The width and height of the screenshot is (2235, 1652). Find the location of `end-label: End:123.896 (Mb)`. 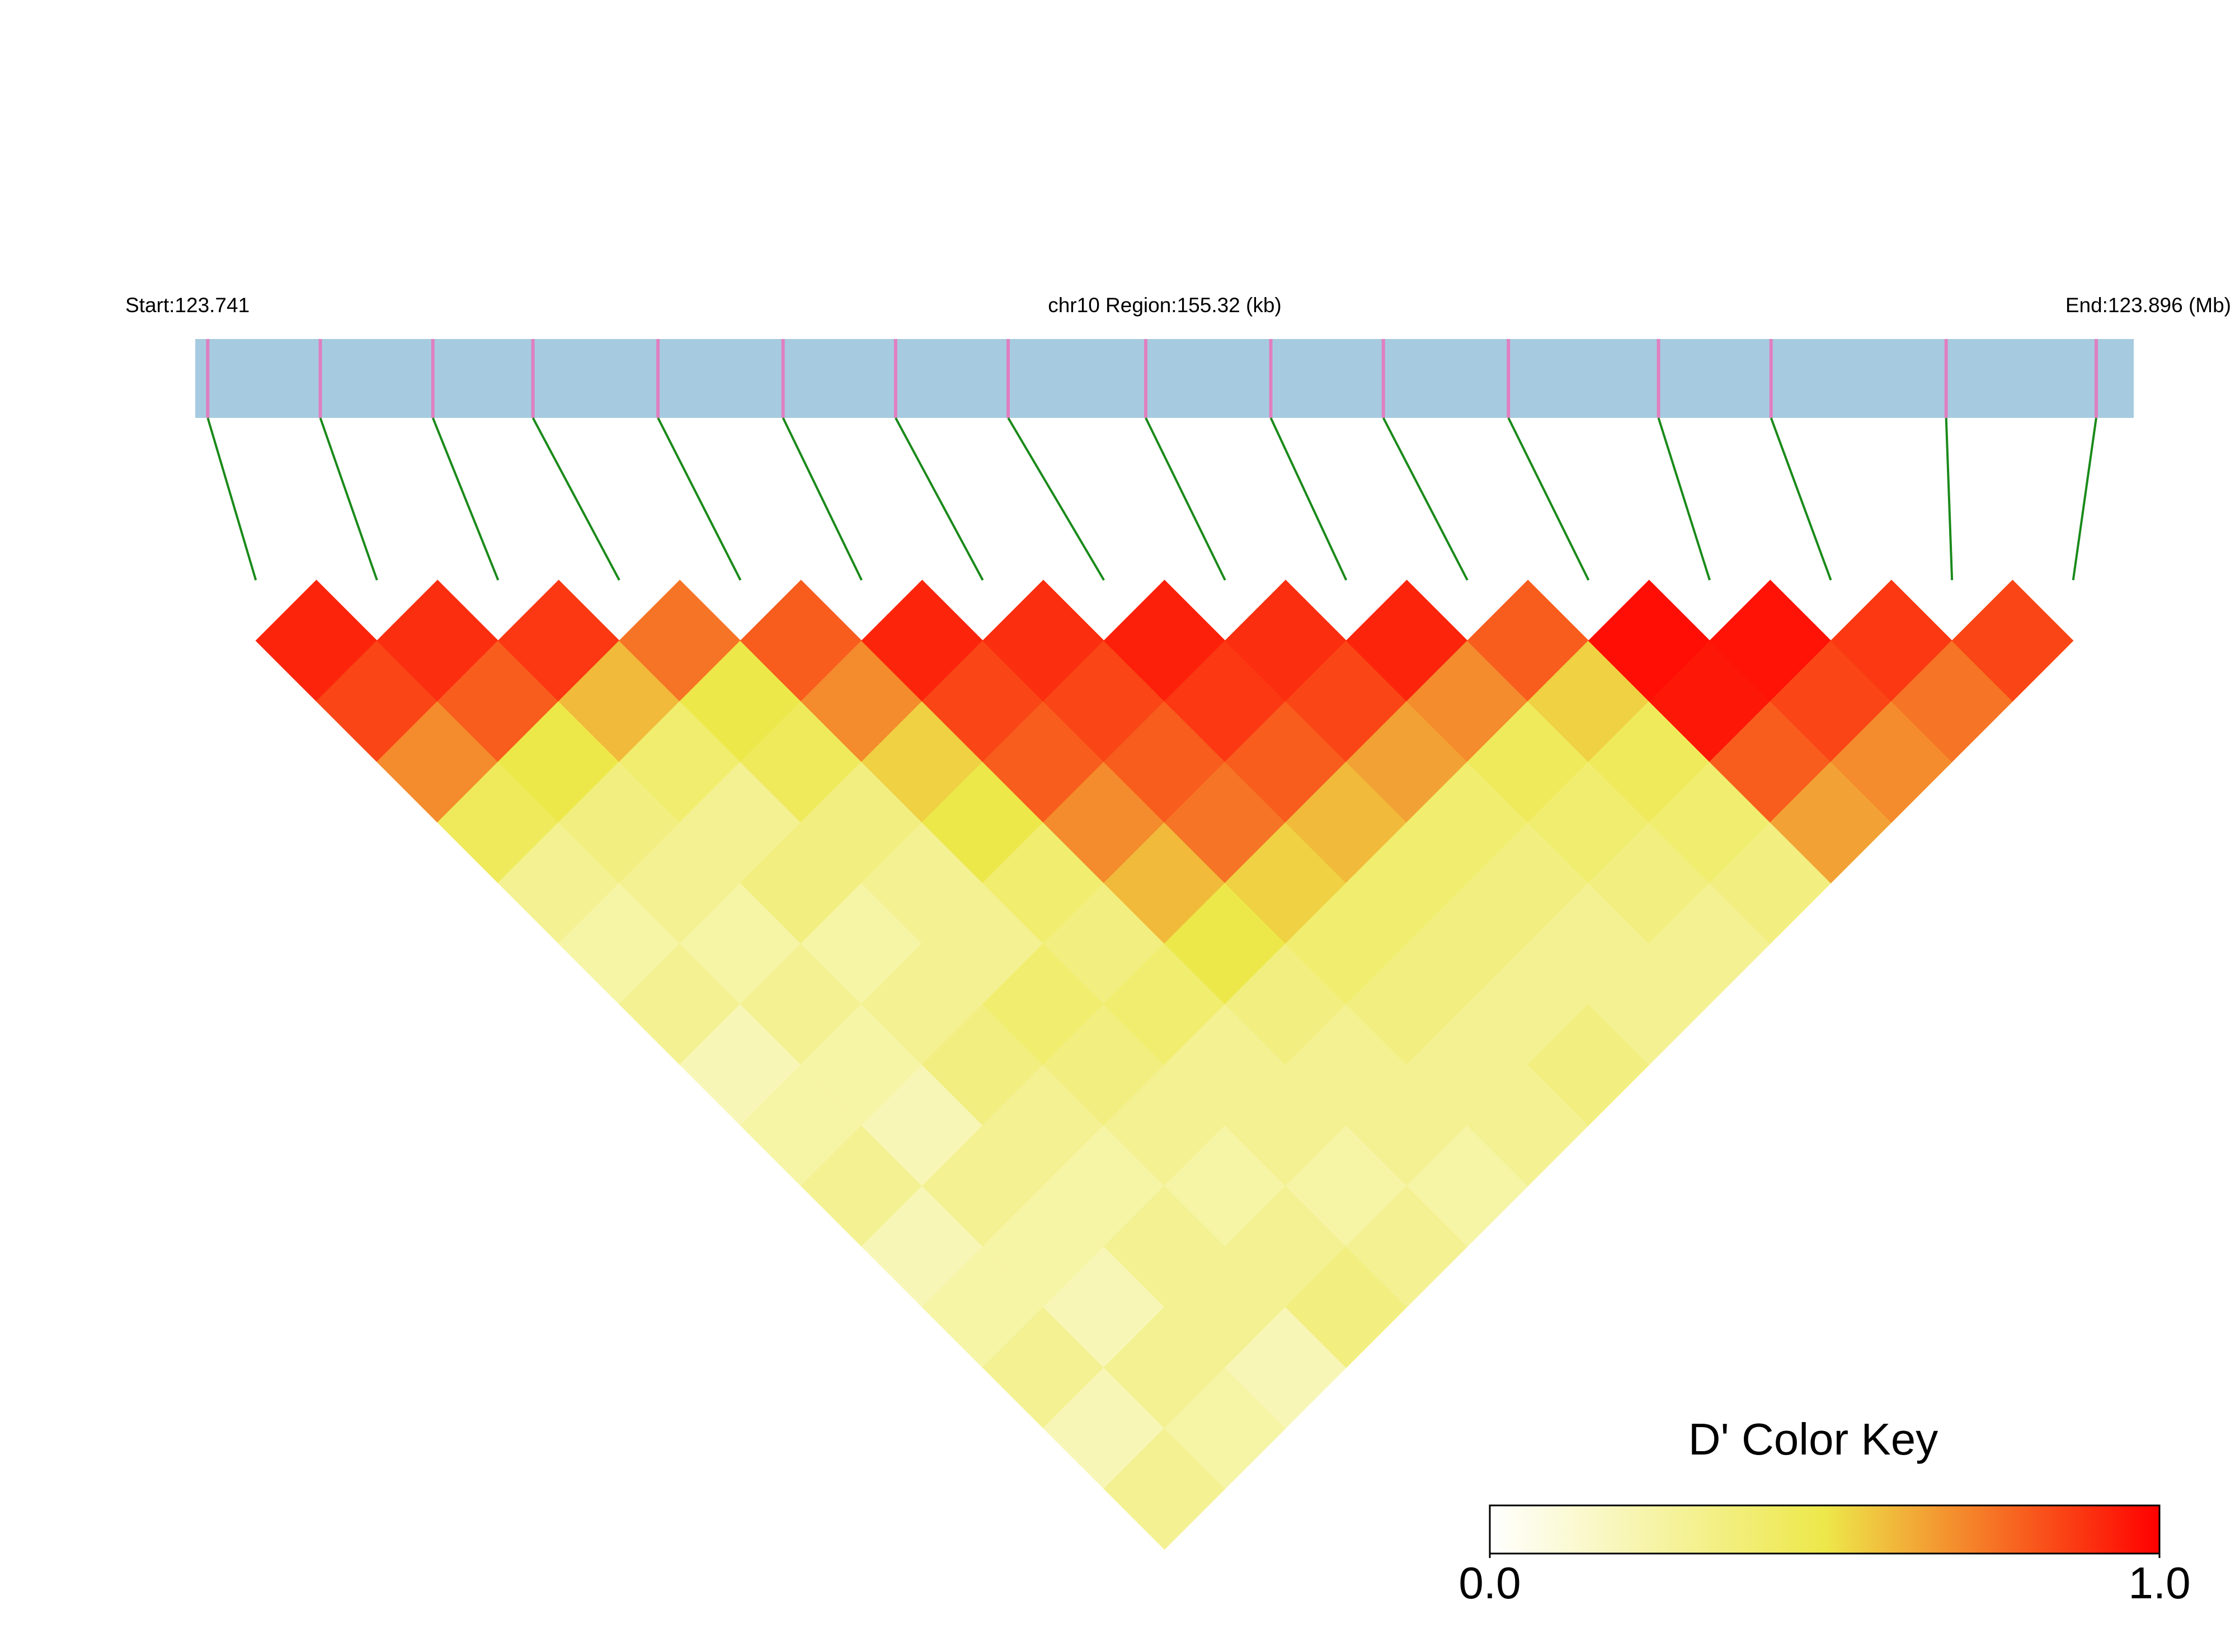

end-label: End:123.896 (Mb) is located at coordinates (2148, 306).